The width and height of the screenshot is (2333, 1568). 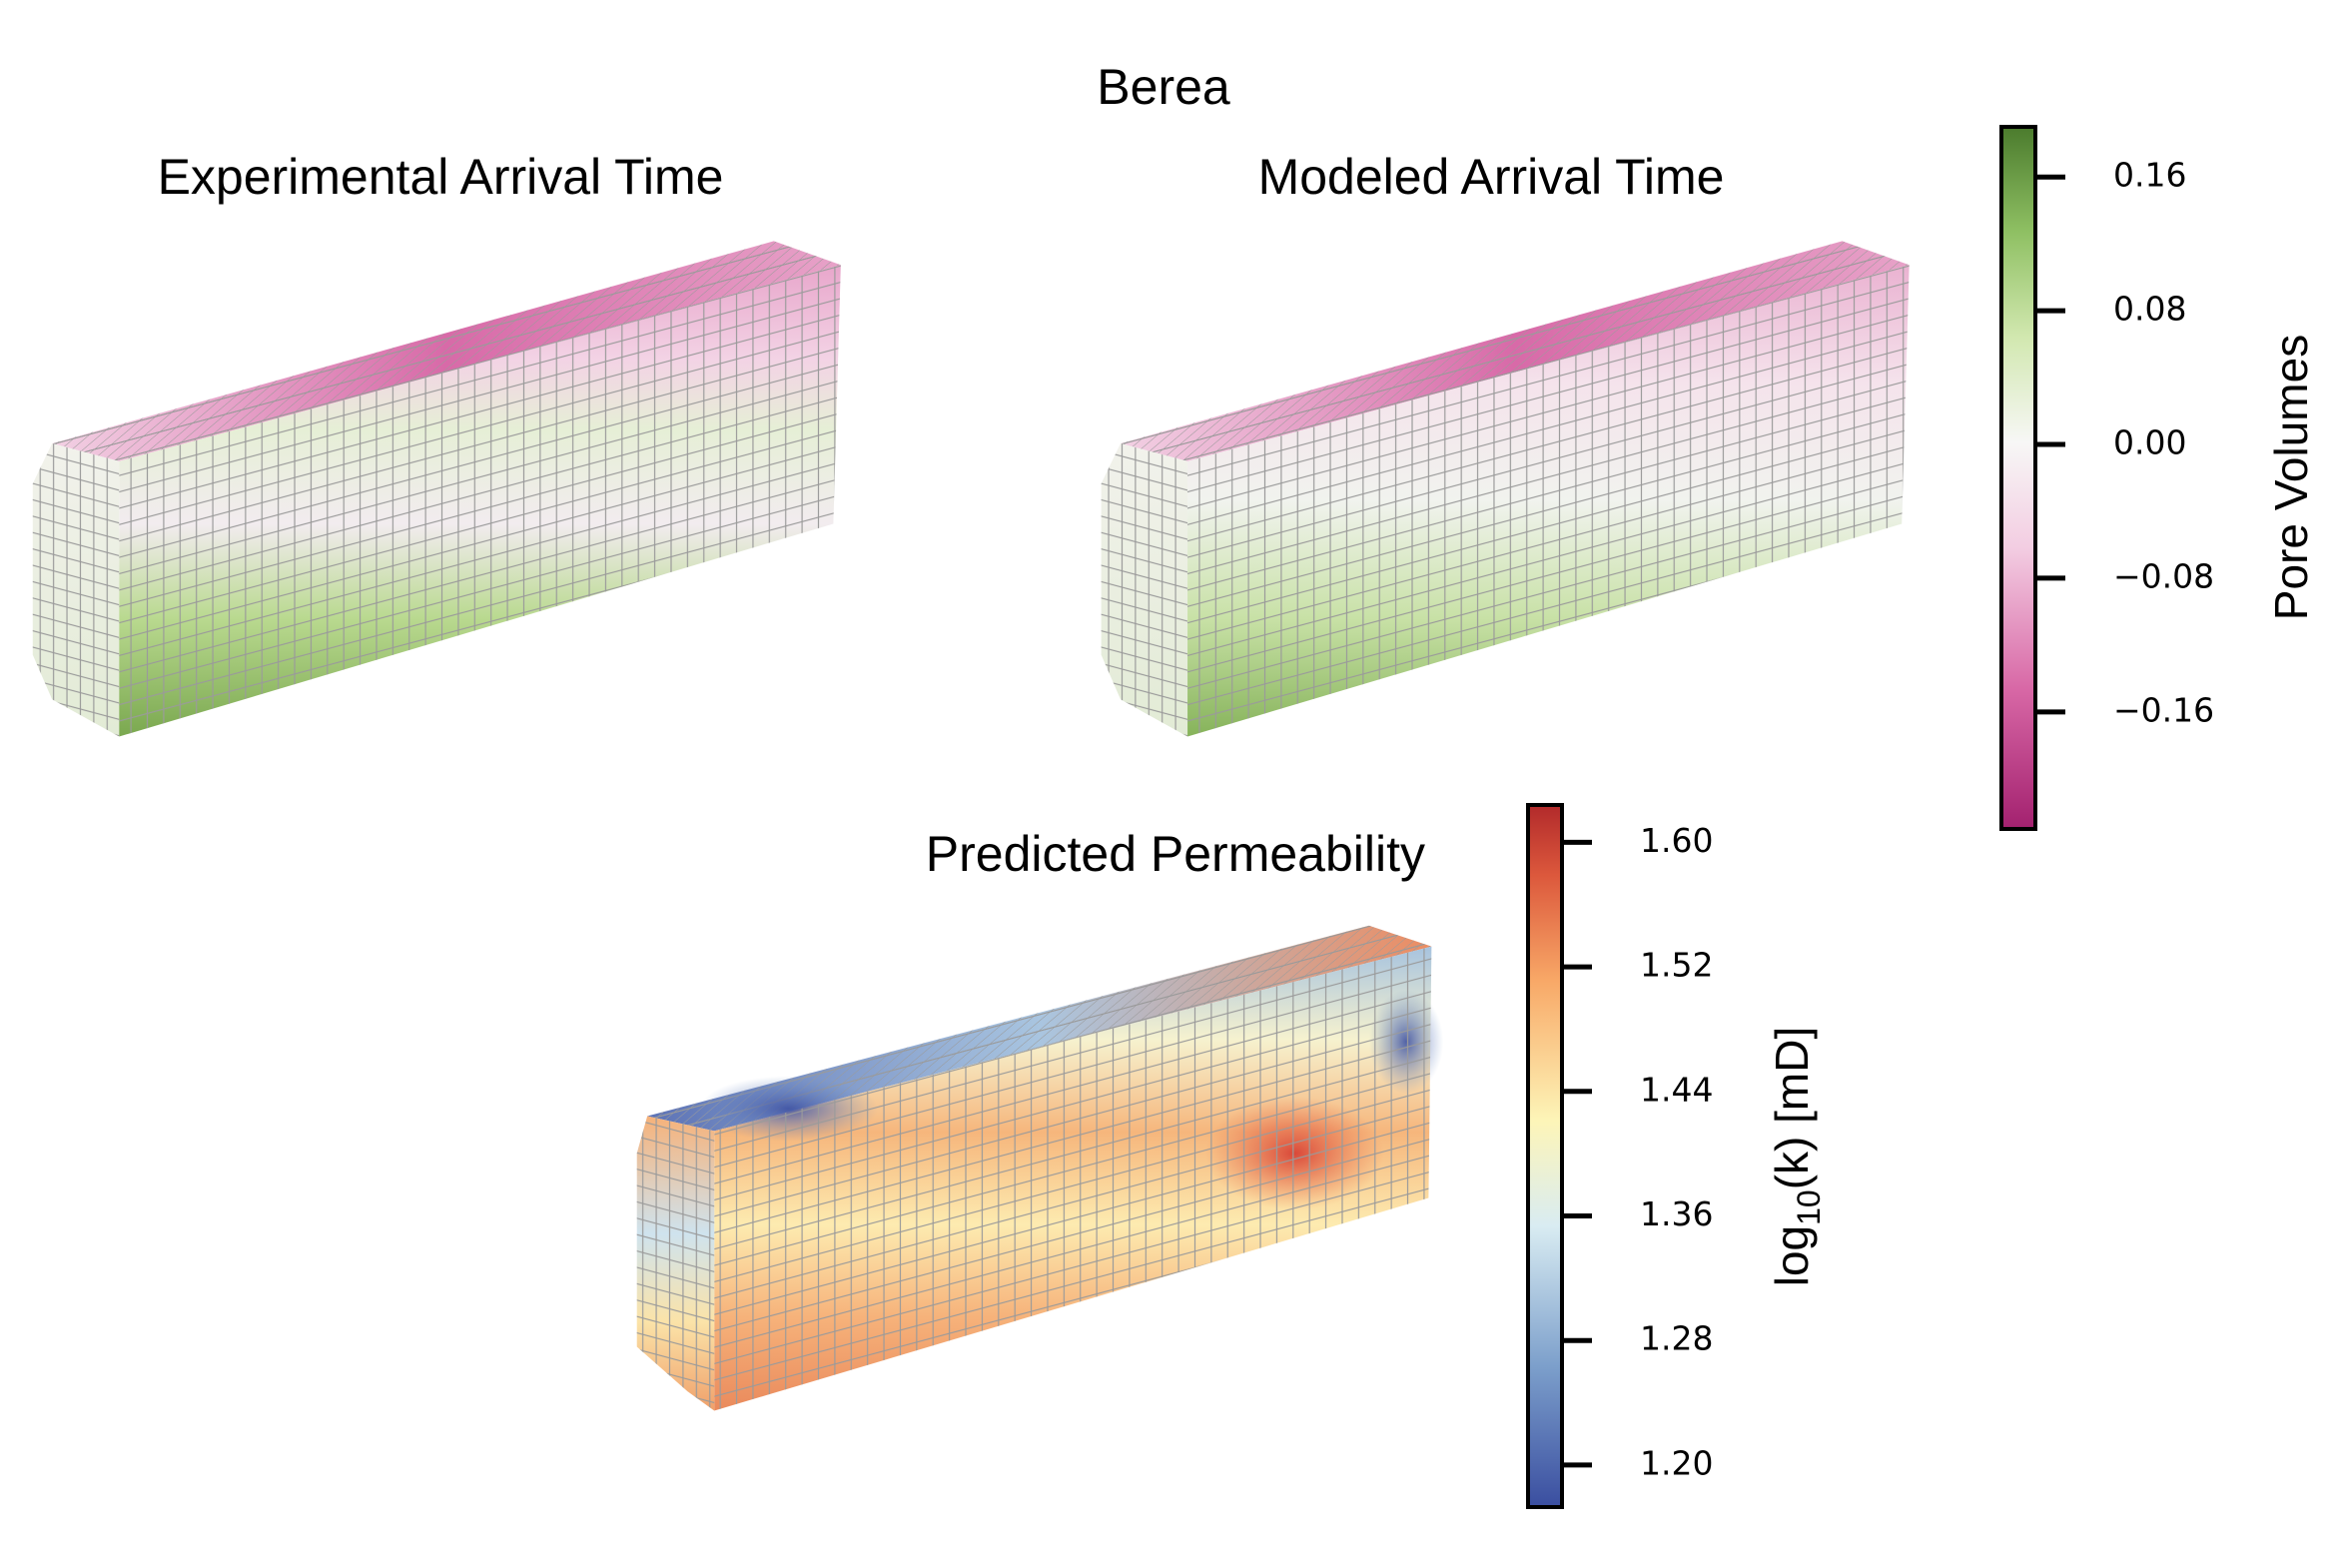 What do you see at coordinates (1676, 965) in the screenshot?
I see `tick-label: 1.52` at bounding box center [1676, 965].